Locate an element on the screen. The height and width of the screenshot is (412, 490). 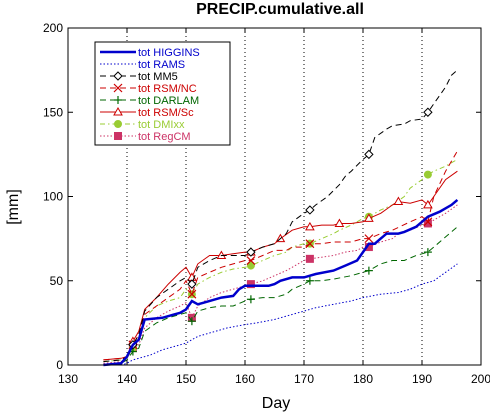
x-tick-label: 130 is located at coordinates (68, 379).